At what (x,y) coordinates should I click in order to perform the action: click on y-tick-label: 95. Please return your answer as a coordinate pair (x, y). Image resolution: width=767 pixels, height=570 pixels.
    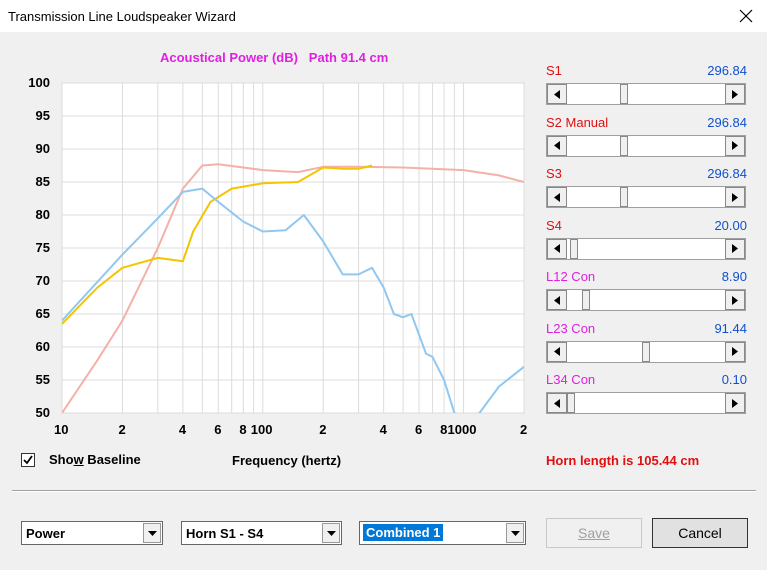
    Looking at the image, I should click on (42, 115).